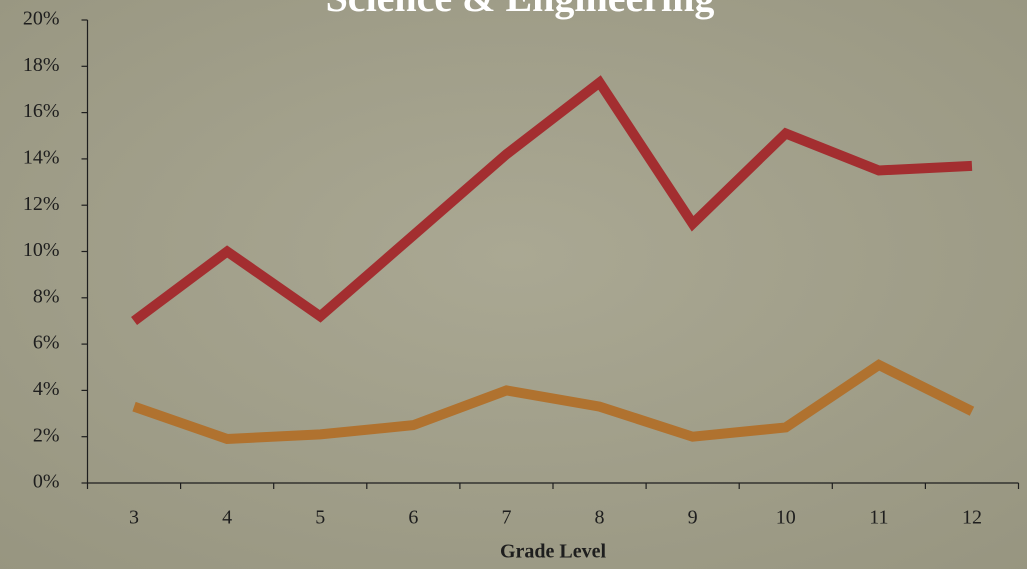 The width and height of the screenshot is (1027, 569). What do you see at coordinates (46, 389) in the screenshot?
I see `y-tick-label: 4%` at bounding box center [46, 389].